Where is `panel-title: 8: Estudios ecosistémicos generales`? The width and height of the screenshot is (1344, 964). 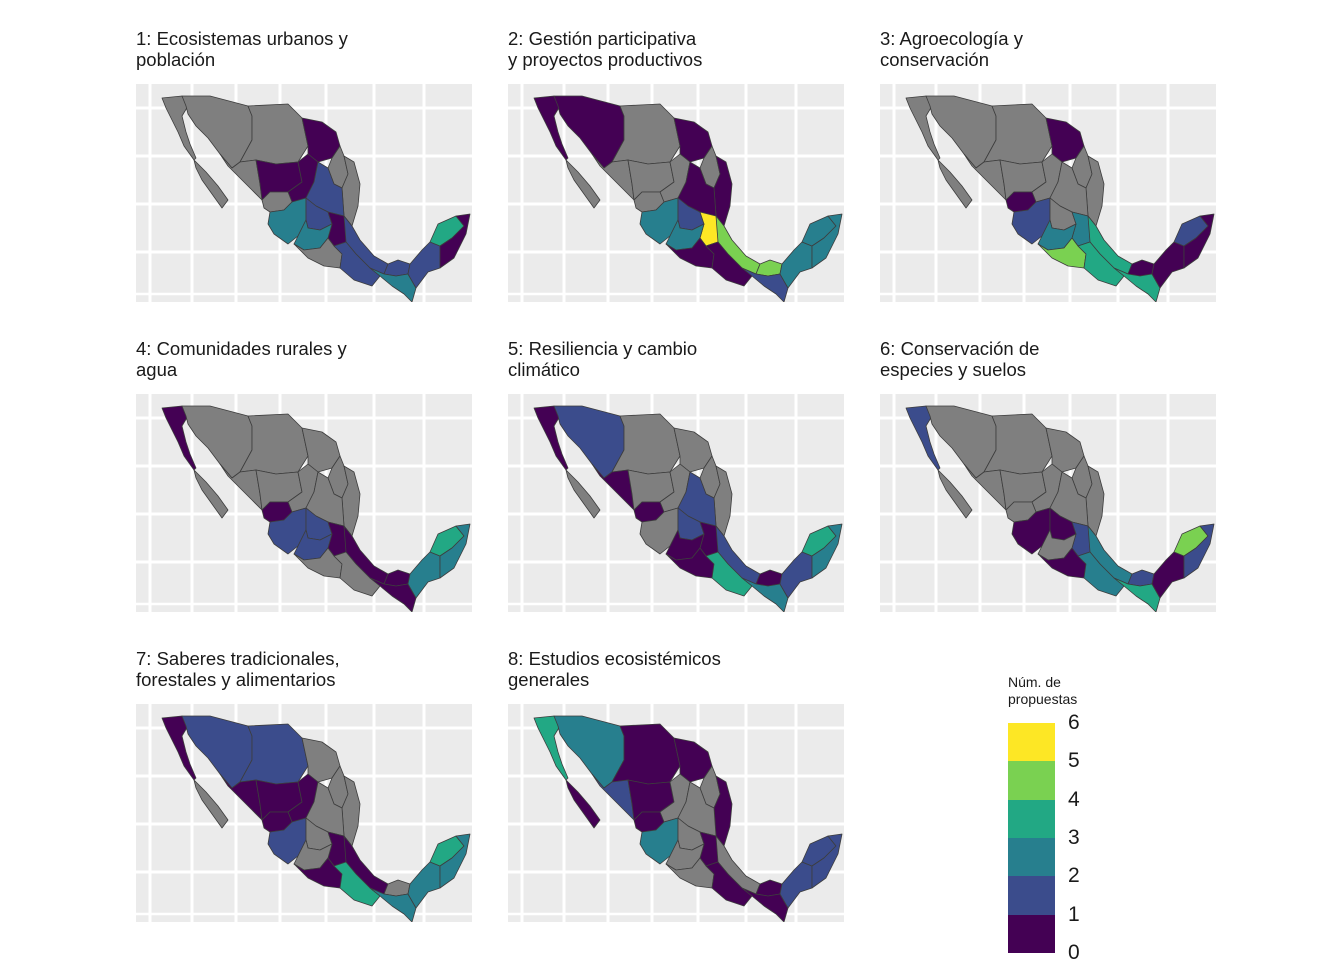
panel-title: 8: Estudios ecosistémicos generales is located at coordinates (614, 669).